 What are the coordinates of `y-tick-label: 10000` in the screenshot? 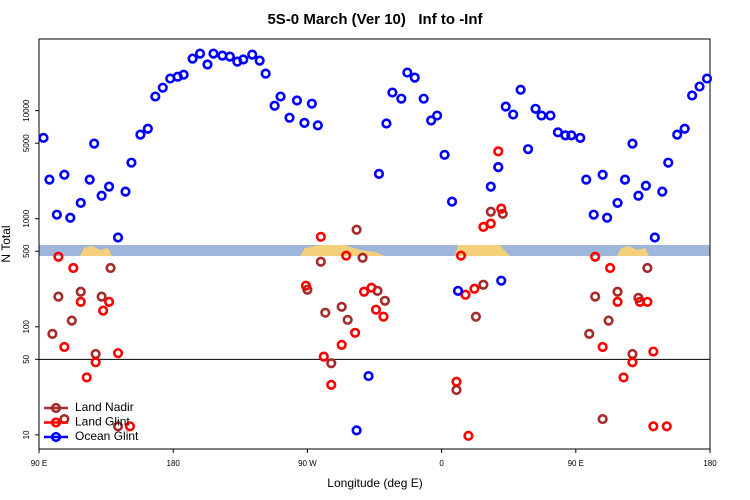 It's located at (26, 110).